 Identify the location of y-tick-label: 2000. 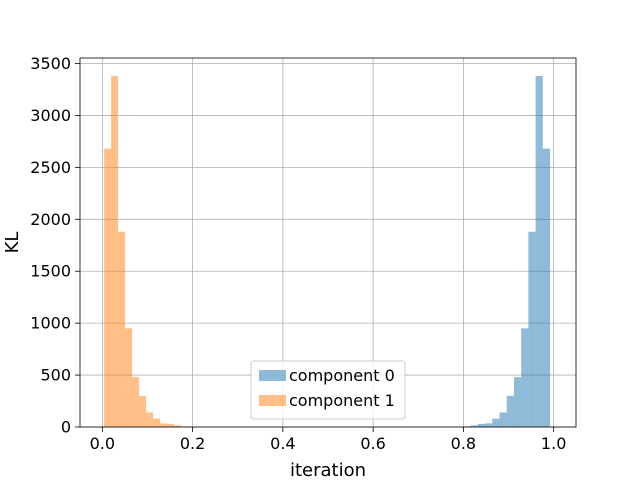
(50, 219).